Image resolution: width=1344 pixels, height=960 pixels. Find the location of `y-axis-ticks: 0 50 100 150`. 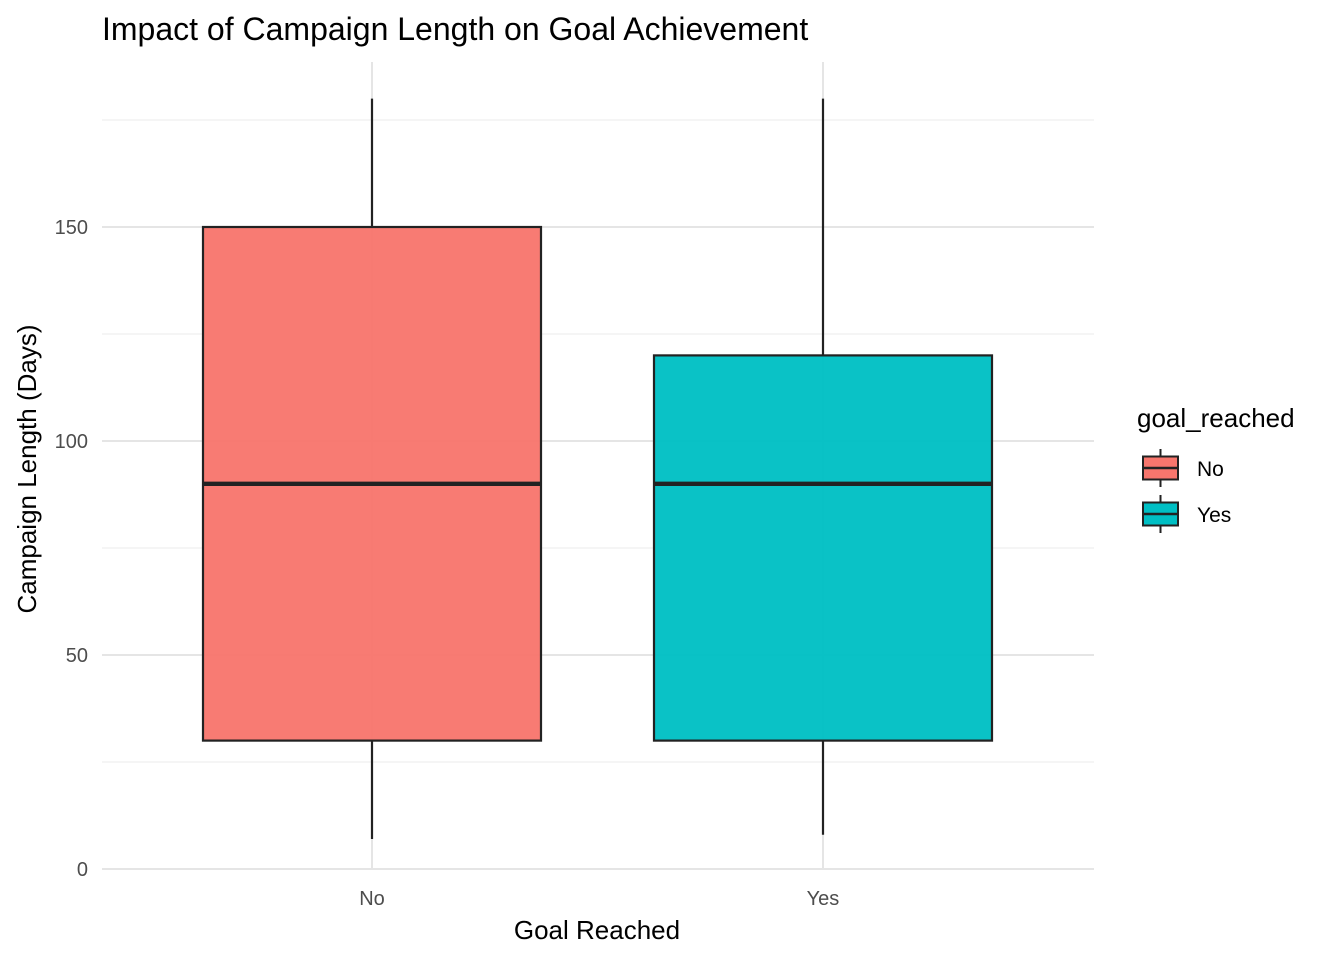

y-axis-ticks: 0 50 100 150 is located at coordinates (71, 549).